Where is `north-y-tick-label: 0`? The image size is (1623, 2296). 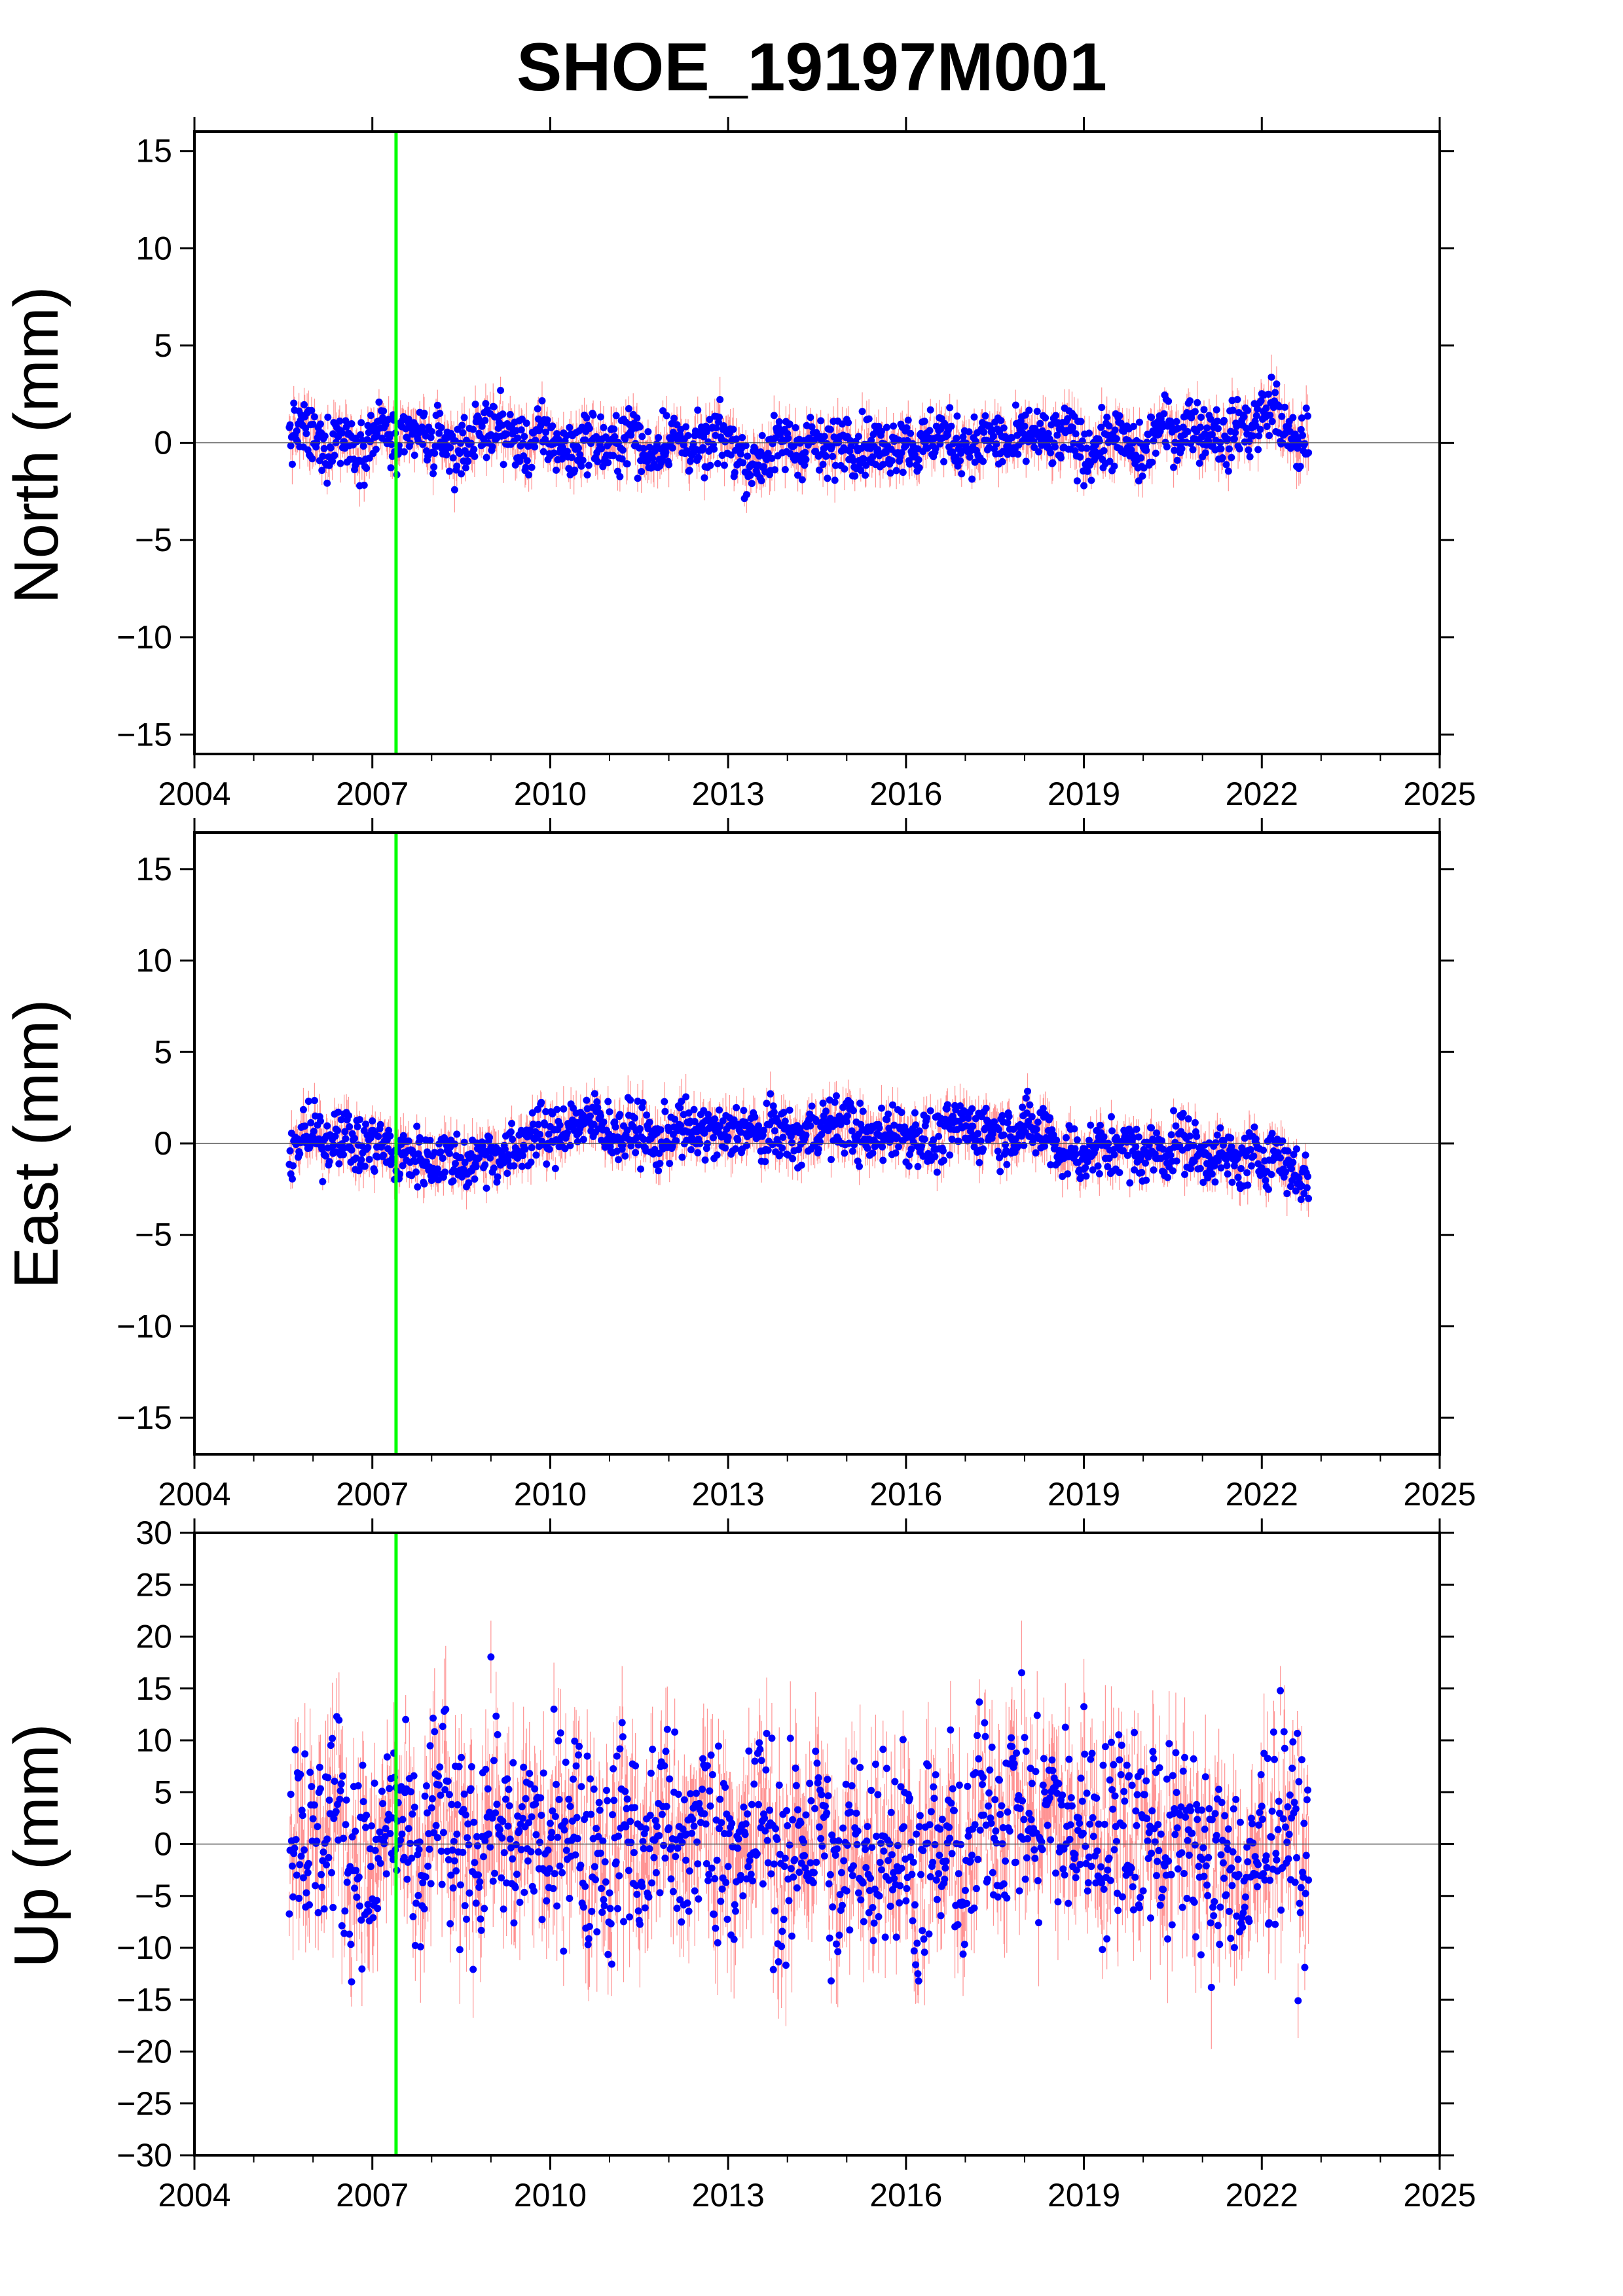
north-y-tick-label: 0 is located at coordinates (163, 443).